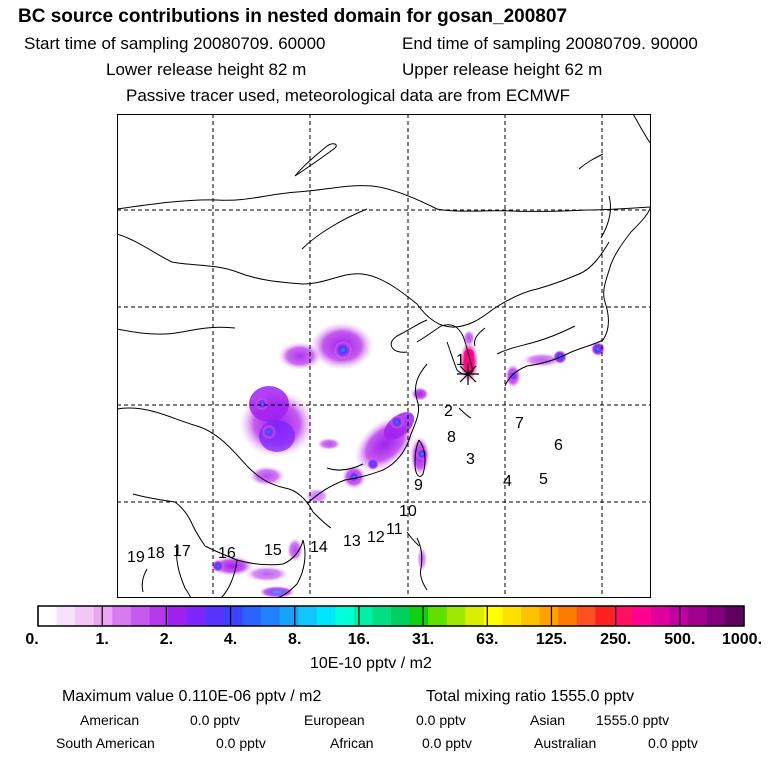 This screenshot has width=768, height=768. What do you see at coordinates (352, 541) in the screenshot?
I see `region-label: 13` at bounding box center [352, 541].